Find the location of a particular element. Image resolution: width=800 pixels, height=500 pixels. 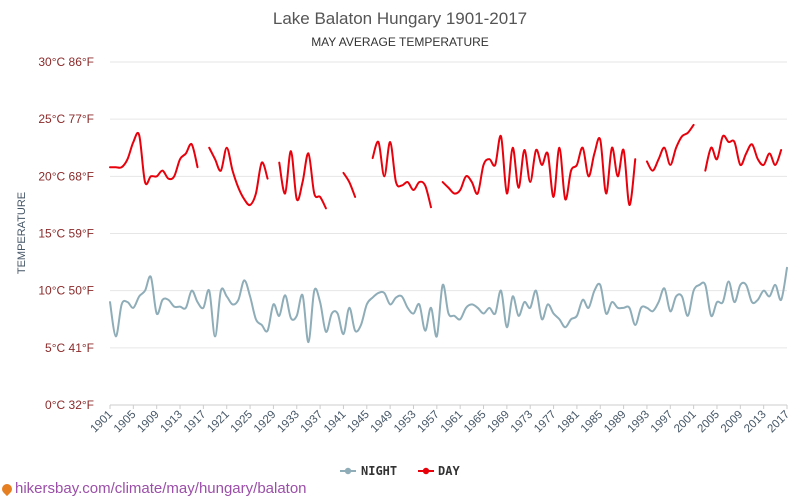

x-tick-label: 1985 is located at coordinates (592, 422).